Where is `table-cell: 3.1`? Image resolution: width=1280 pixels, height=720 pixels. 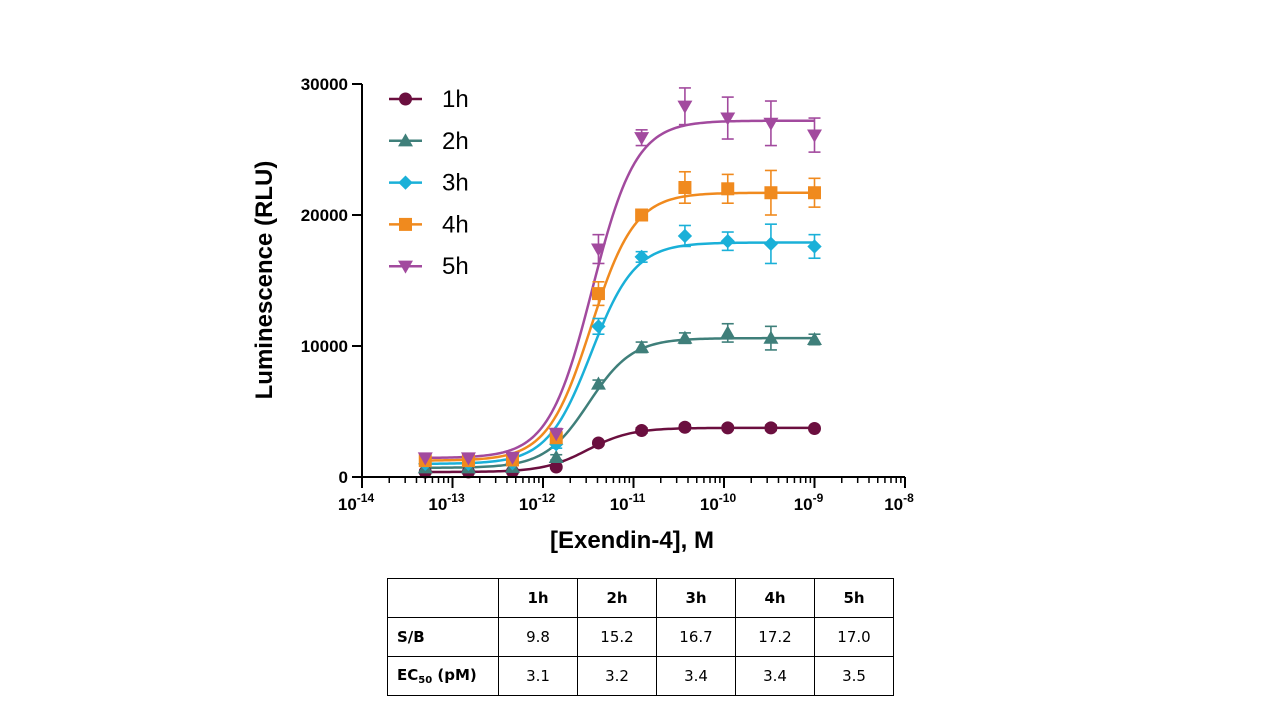
table-cell: 3.1 is located at coordinates (538, 676).